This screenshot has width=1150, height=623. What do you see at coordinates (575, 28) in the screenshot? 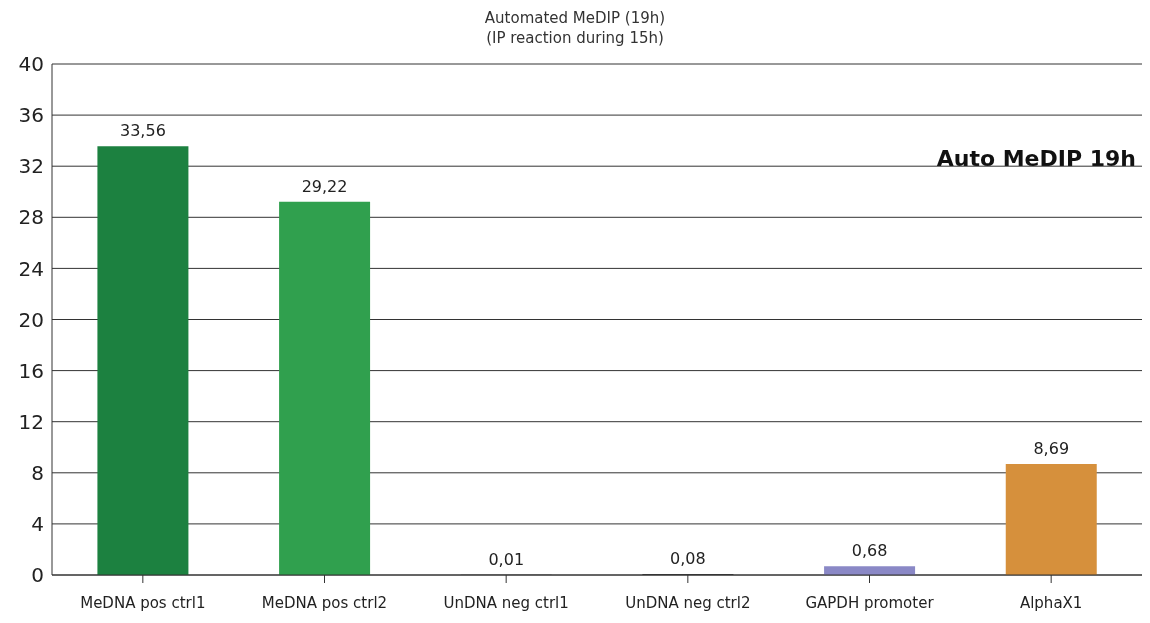
I see `chart-title: Automated MeDIP (19h) (IP reaction during 15h)` at bounding box center [575, 28].